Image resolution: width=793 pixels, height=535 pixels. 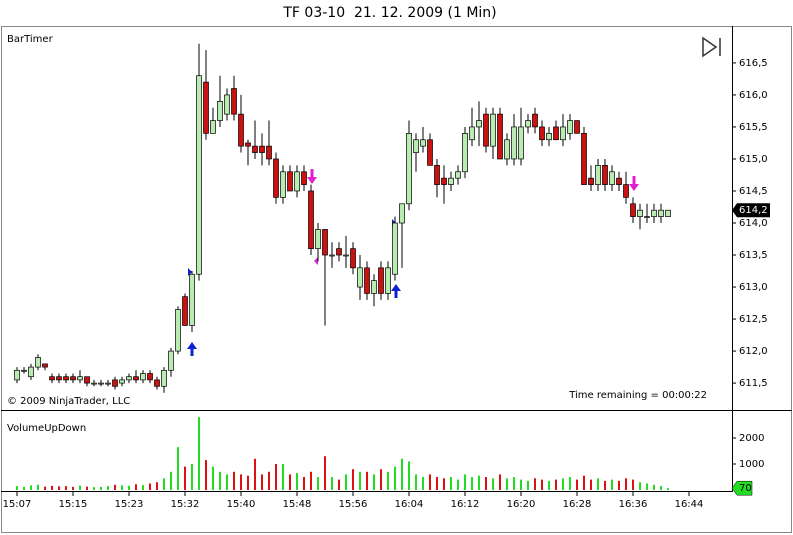 I want to click on y-tick-label: 611,5, so click(x=753, y=383).